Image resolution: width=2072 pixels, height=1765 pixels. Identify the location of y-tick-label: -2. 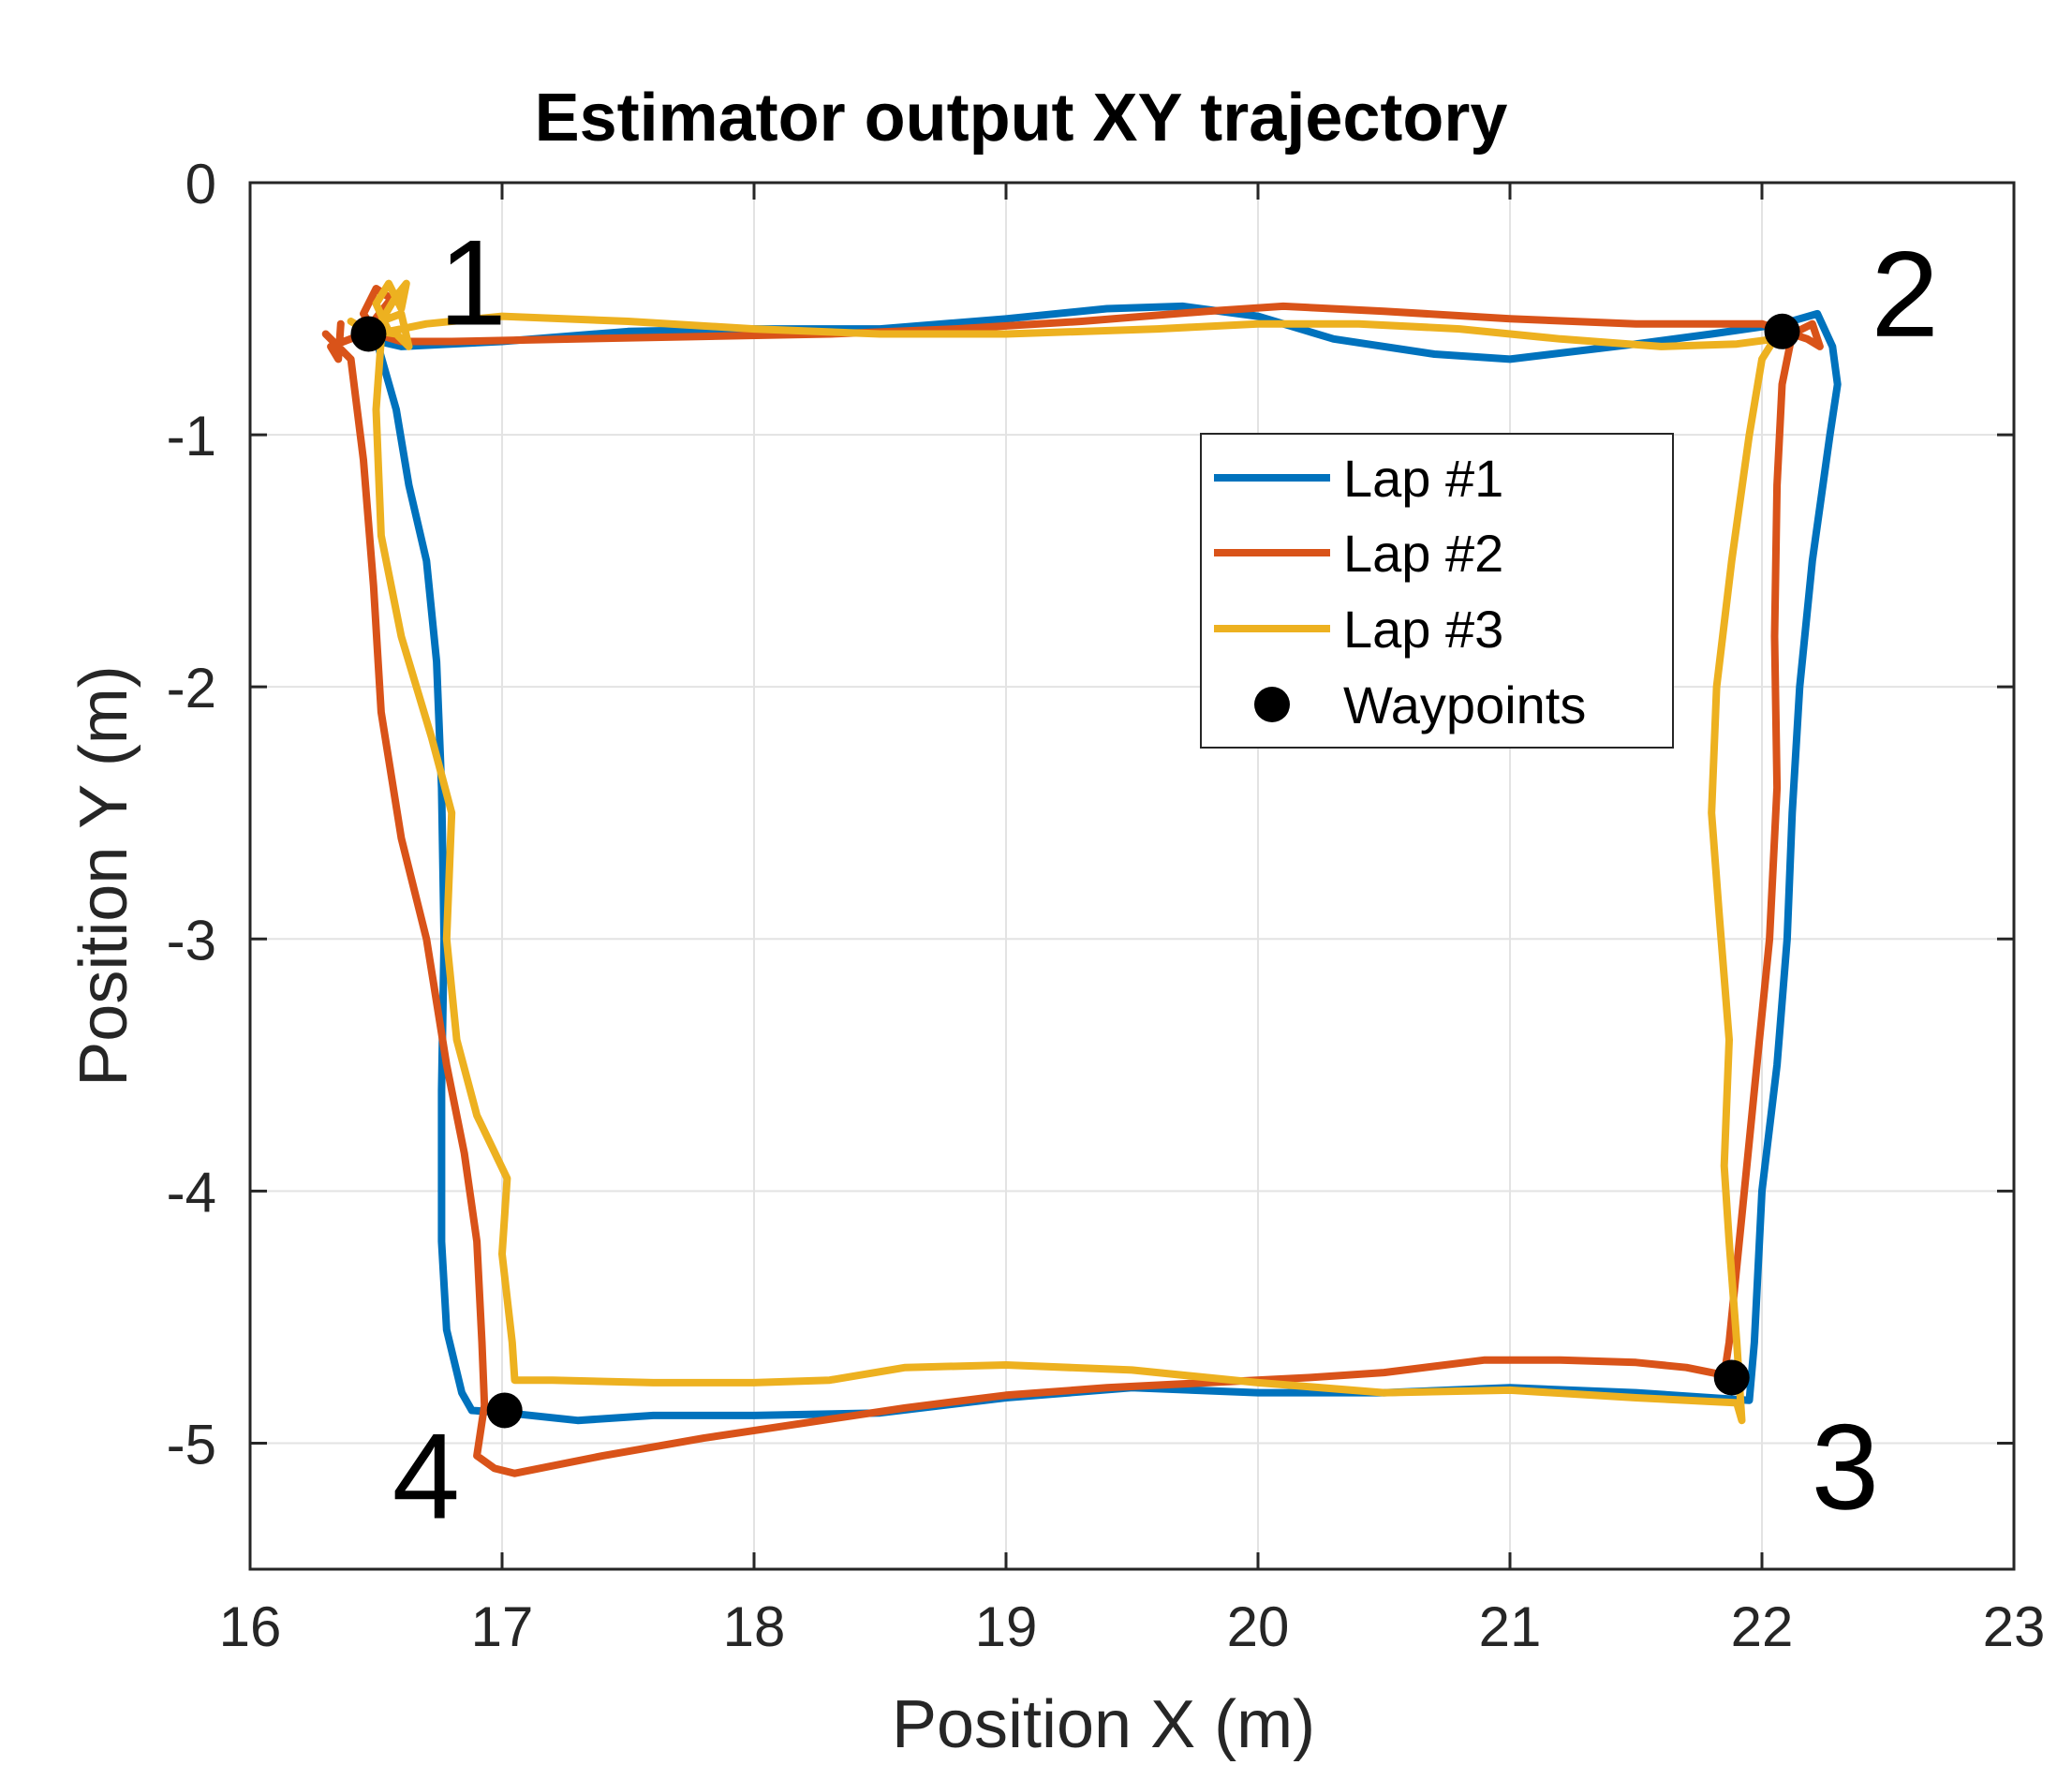
(191, 688).